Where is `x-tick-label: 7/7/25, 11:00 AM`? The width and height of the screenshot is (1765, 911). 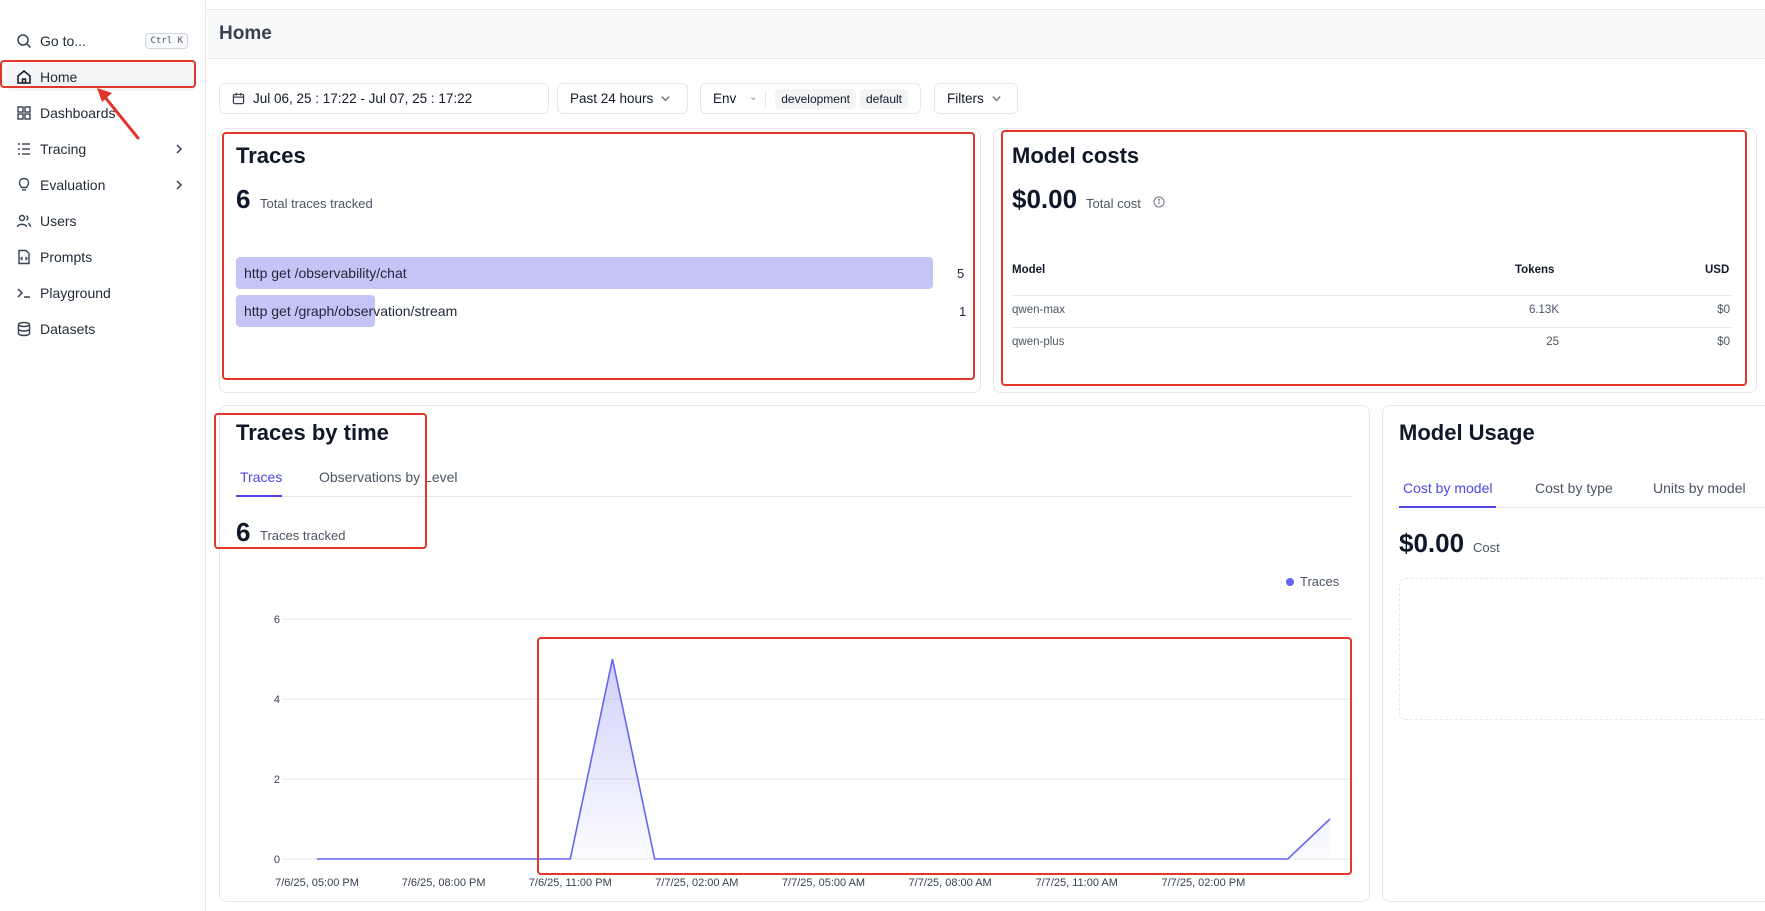 x-tick-label: 7/7/25, 11:00 AM is located at coordinates (1077, 883).